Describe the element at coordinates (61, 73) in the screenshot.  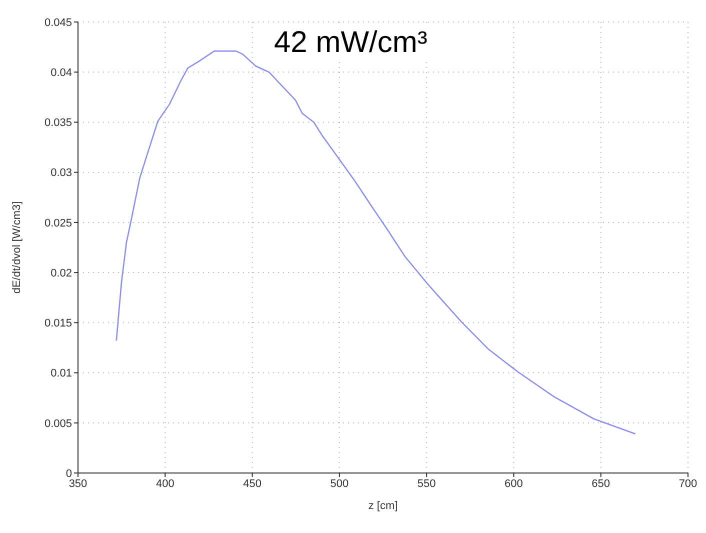
I see `y-tick-label: 0.04` at that location.